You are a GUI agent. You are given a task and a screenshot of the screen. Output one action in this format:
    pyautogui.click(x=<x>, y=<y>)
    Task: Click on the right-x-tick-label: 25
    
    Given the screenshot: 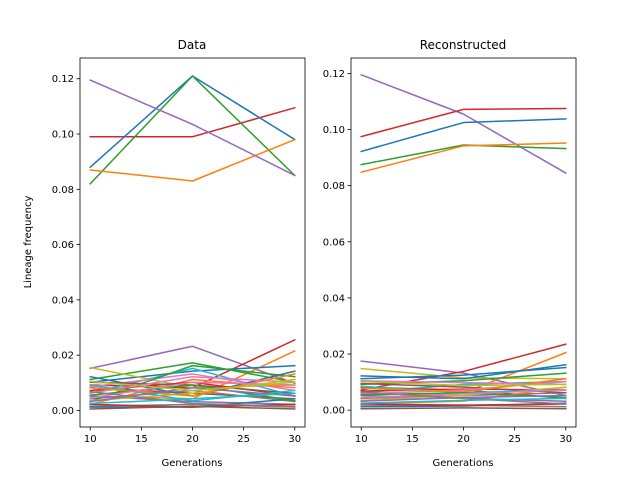 What is the action you would take?
    pyautogui.click(x=514, y=439)
    